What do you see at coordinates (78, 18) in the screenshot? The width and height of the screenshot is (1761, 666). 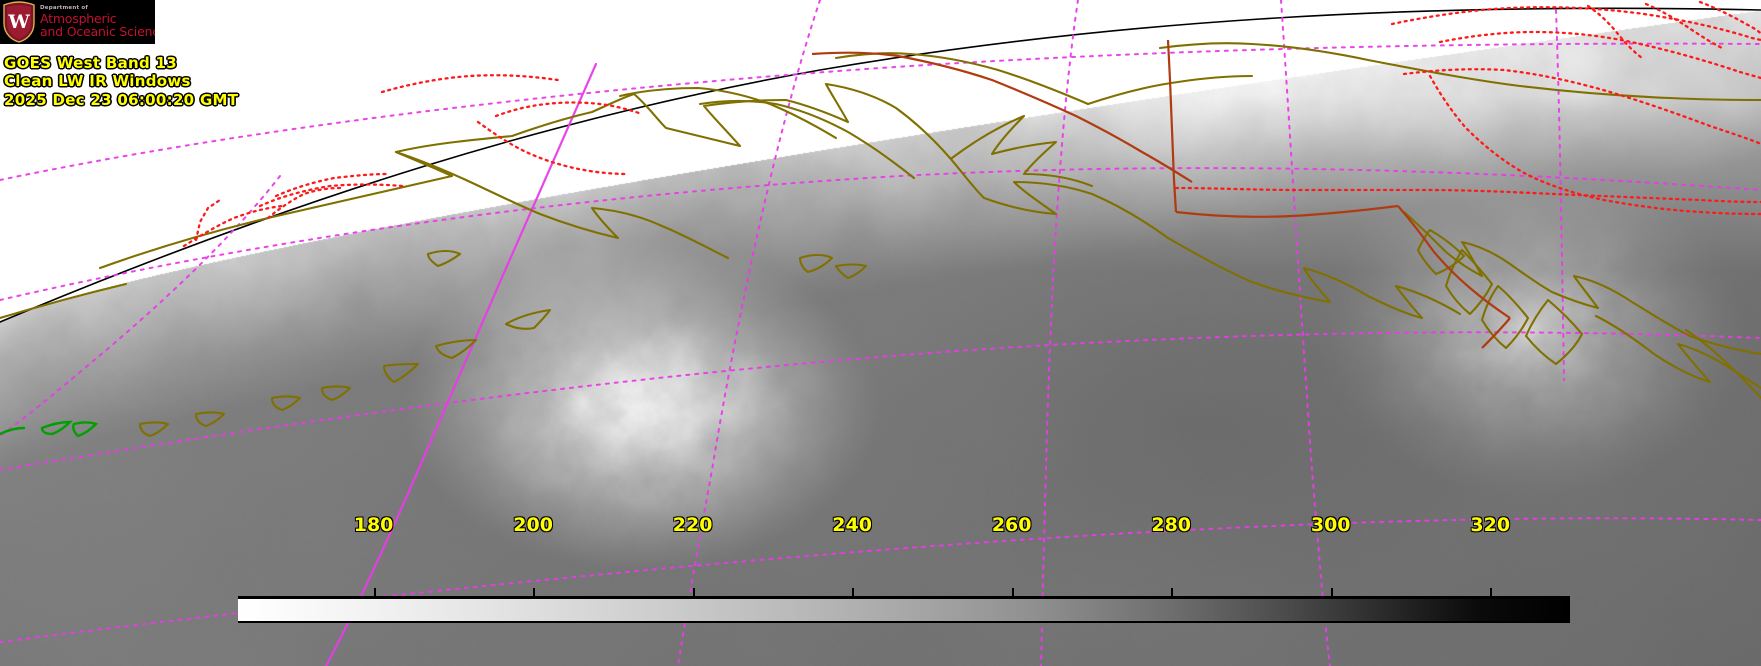 I see `logo-main-line-1: Atmospheric` at bounding box center [78, 18].